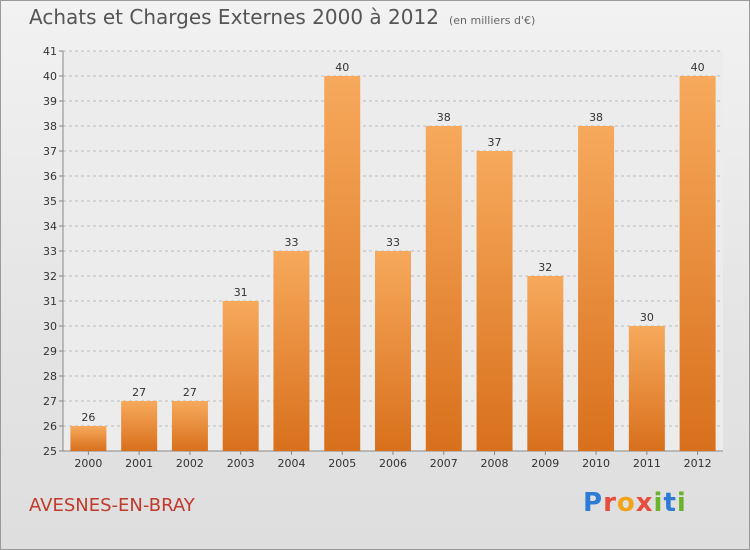  Describe the element at coordinates (545, 463) in the screenshot. I see `x-tick-label-2009: 2009` at that location.